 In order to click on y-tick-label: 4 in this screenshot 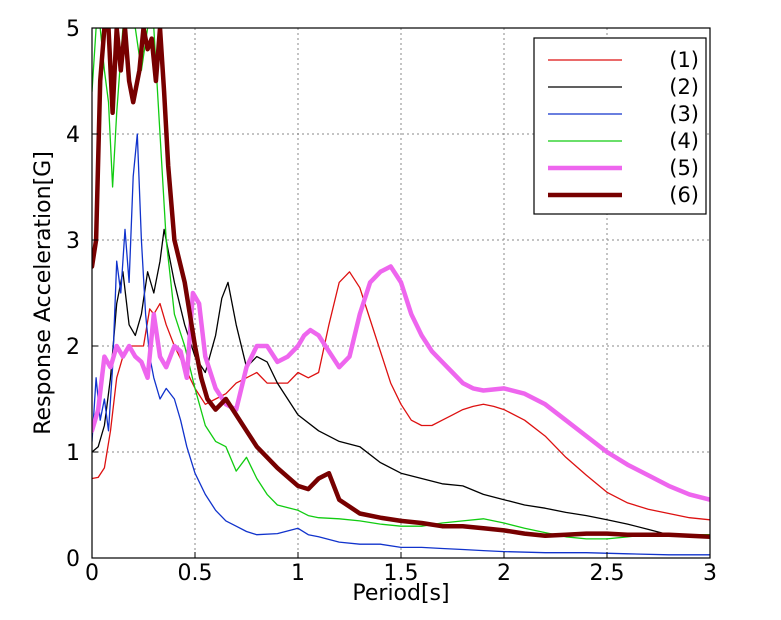, I will do `click(73, 135)`.